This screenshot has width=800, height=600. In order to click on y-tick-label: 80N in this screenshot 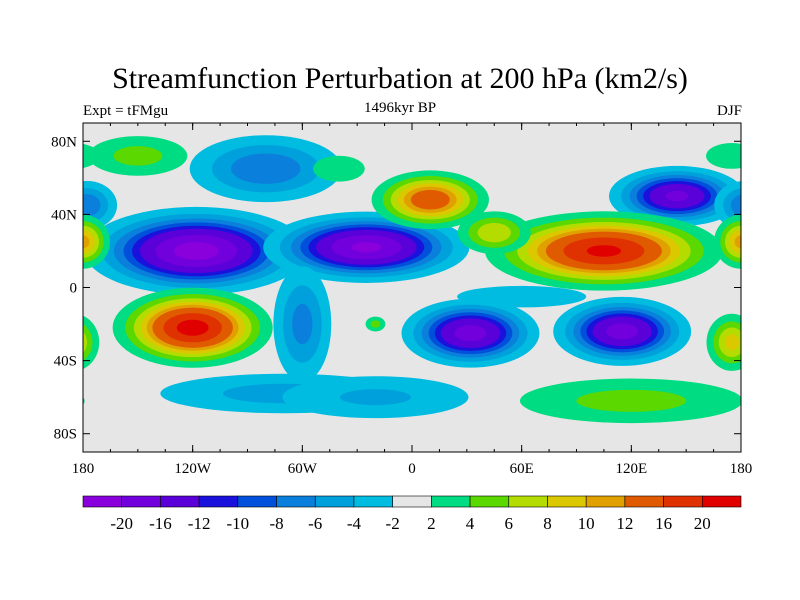, I will do `click(64, 142)`.